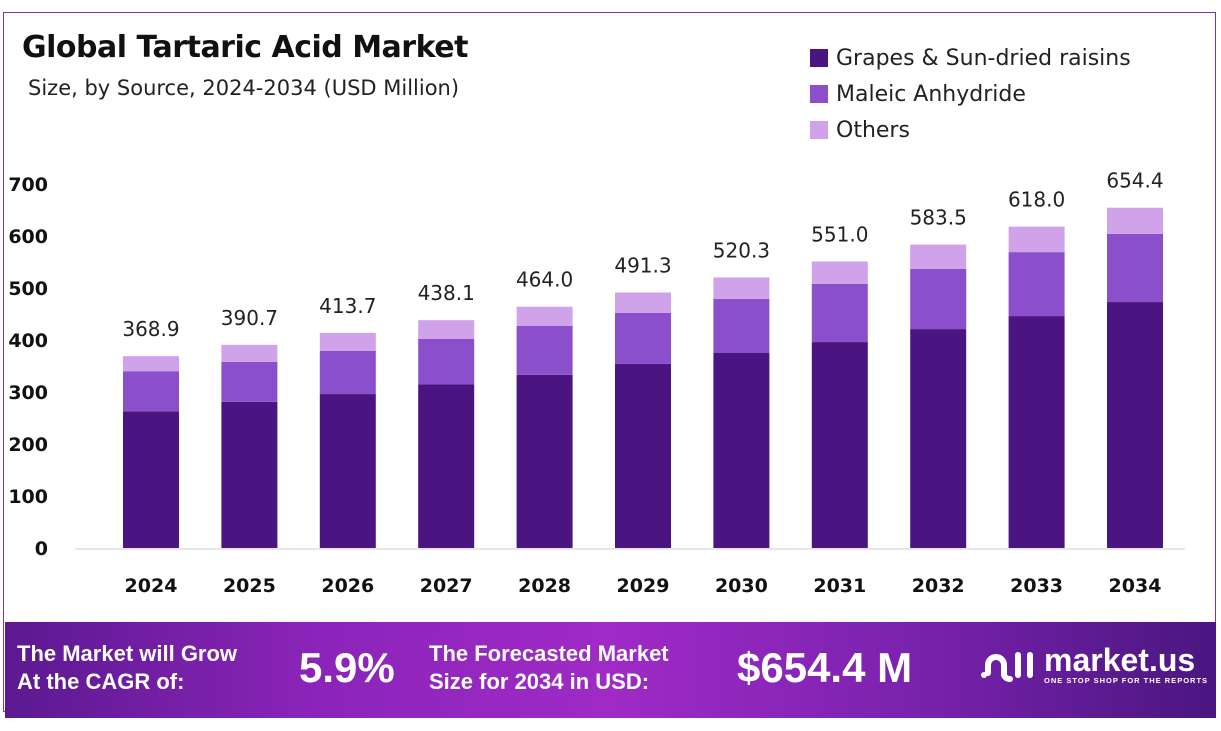 Image resolution: width=1221 pixels, height=731 pixels. Describe the element at coordinates (347, 306) in the screenshot. I see `total-label: 413.7` at that location.